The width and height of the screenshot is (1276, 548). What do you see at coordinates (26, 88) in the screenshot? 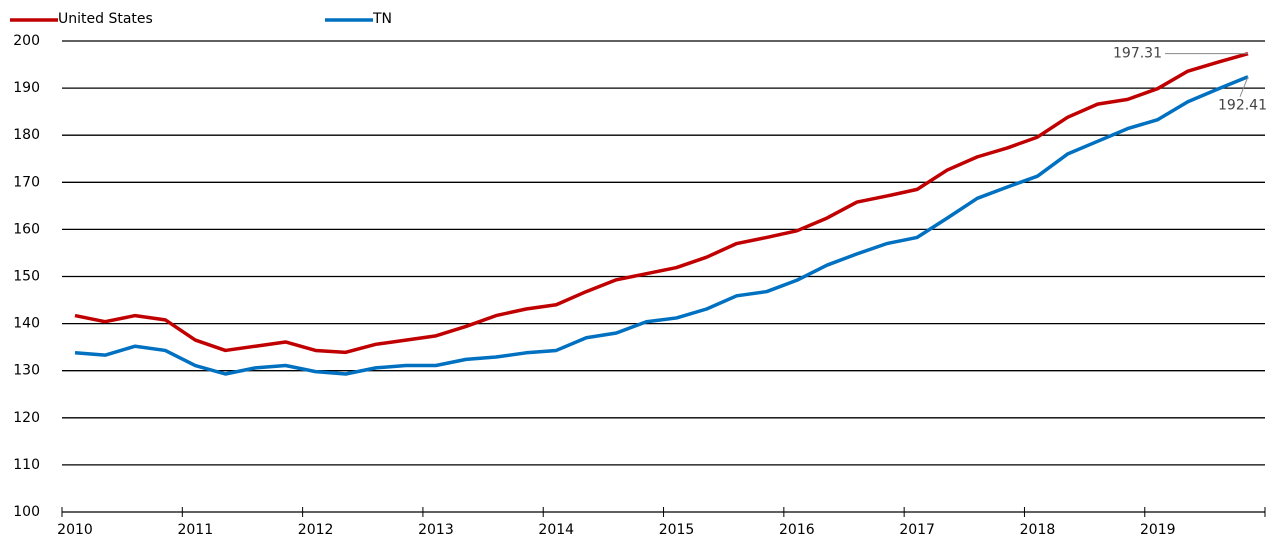
I see `y-tick-label: 190` at bounding box center [26, 88].